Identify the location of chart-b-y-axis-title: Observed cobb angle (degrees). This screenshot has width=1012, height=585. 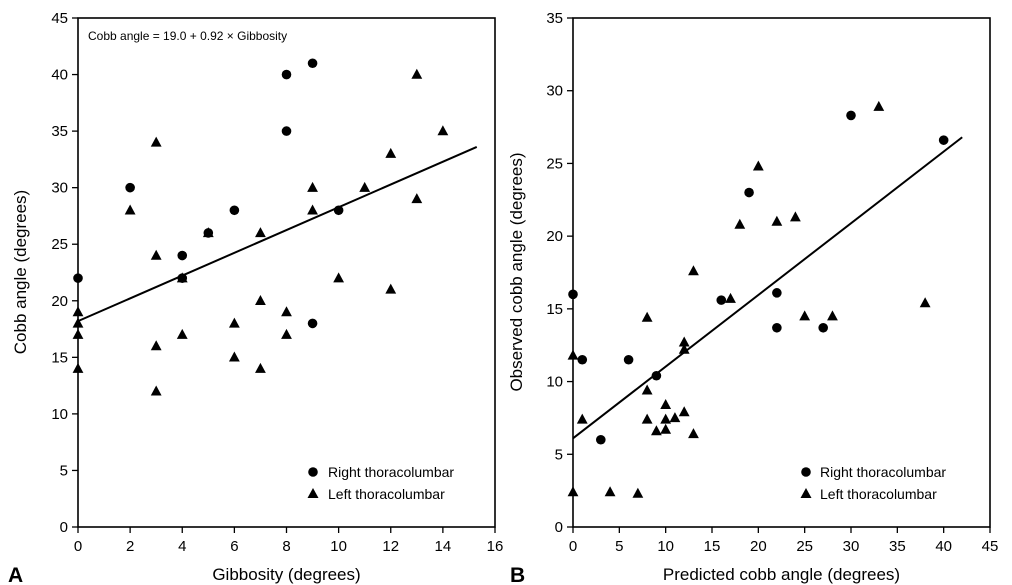
(516, 271).